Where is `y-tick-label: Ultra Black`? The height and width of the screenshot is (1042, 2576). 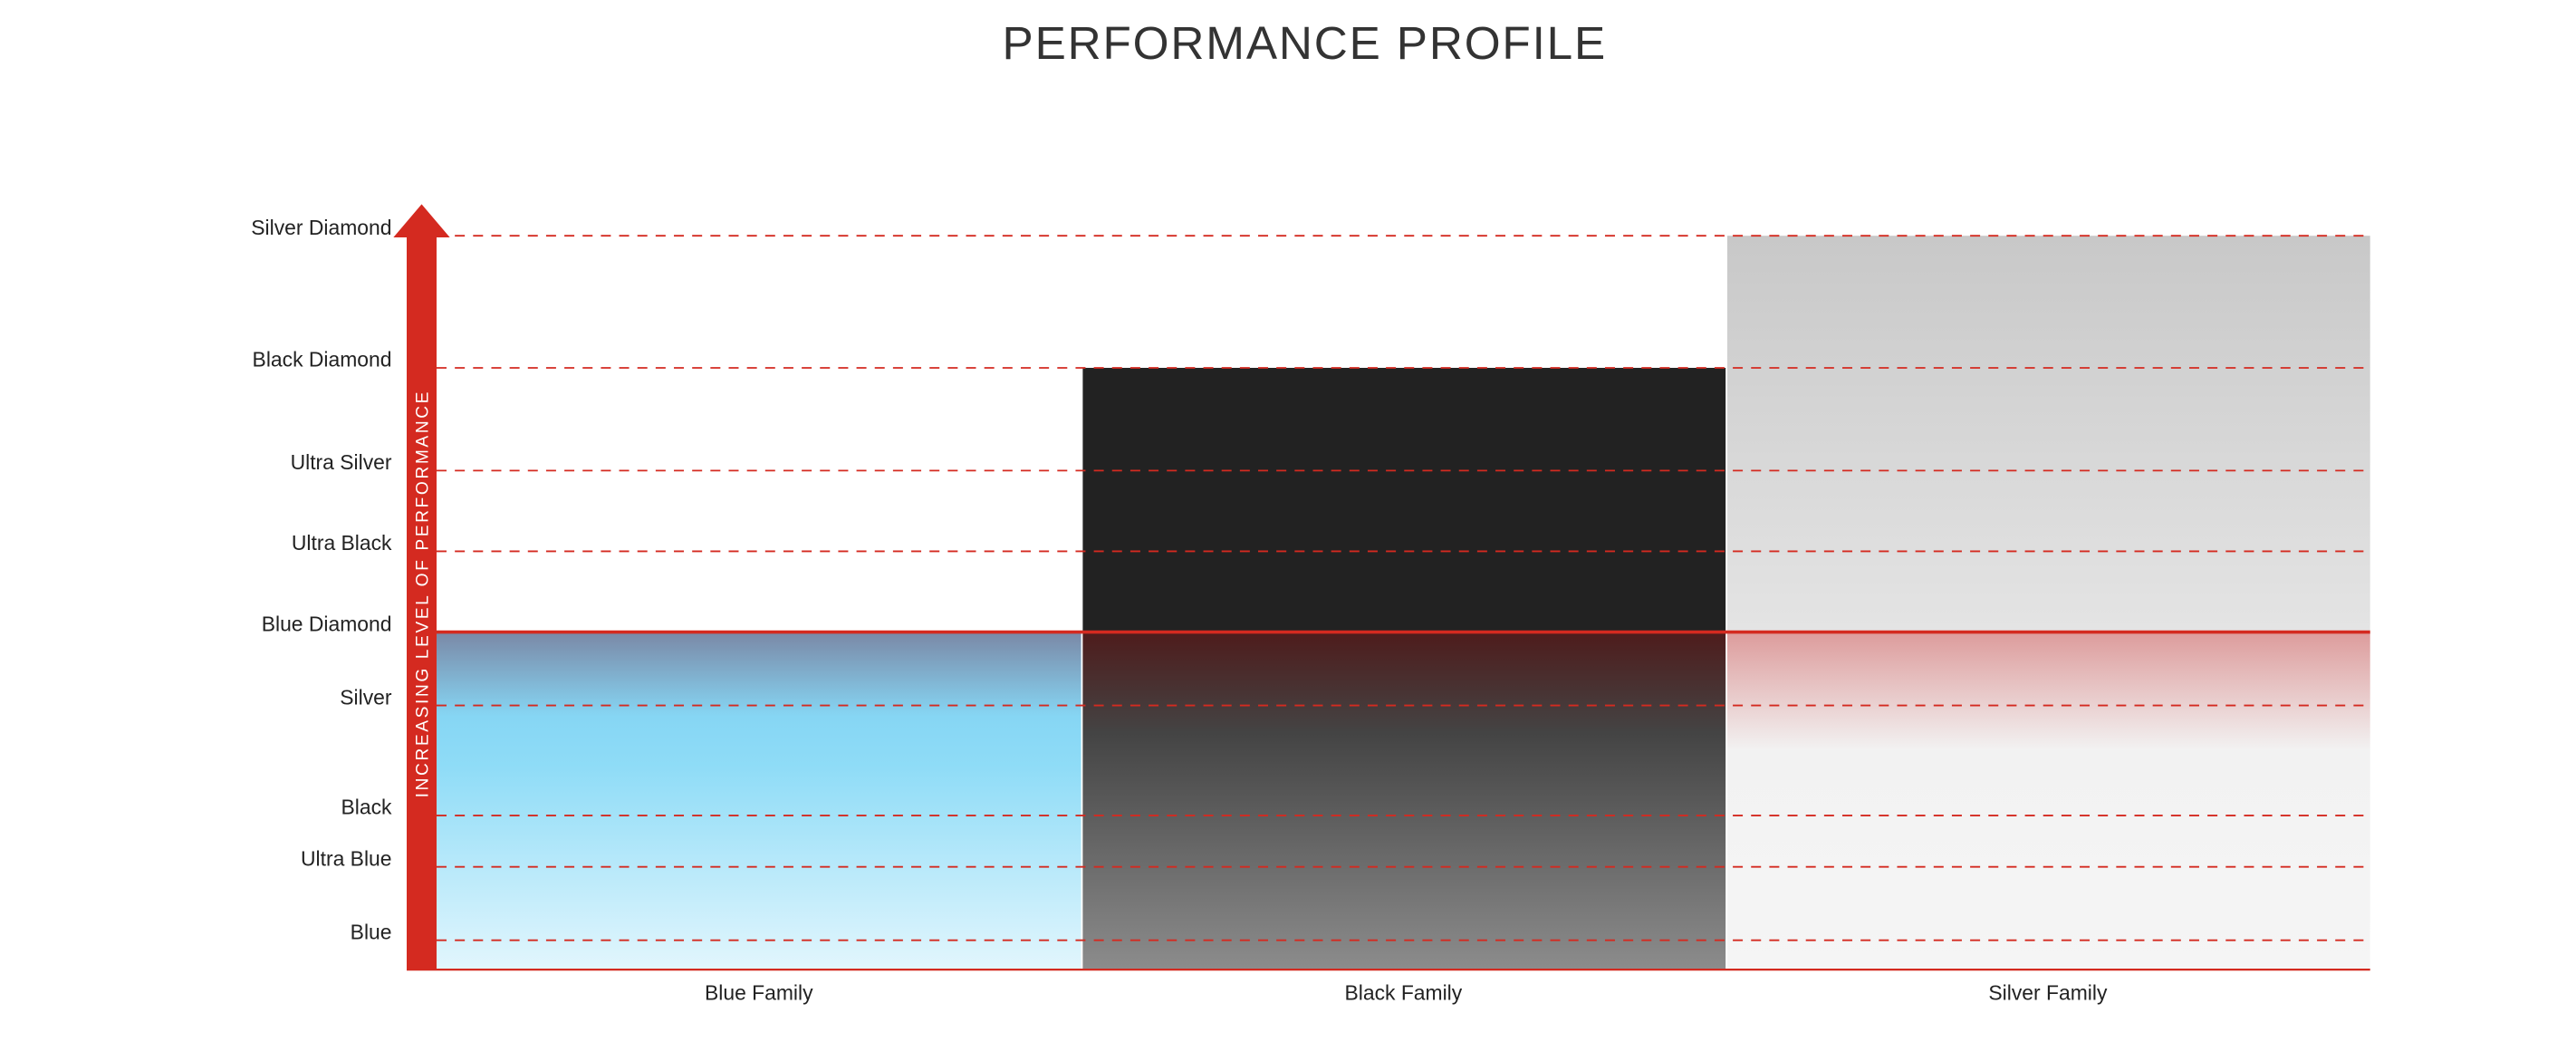 y-tick-label: Ultra Black is located at coordinates (342, 543).